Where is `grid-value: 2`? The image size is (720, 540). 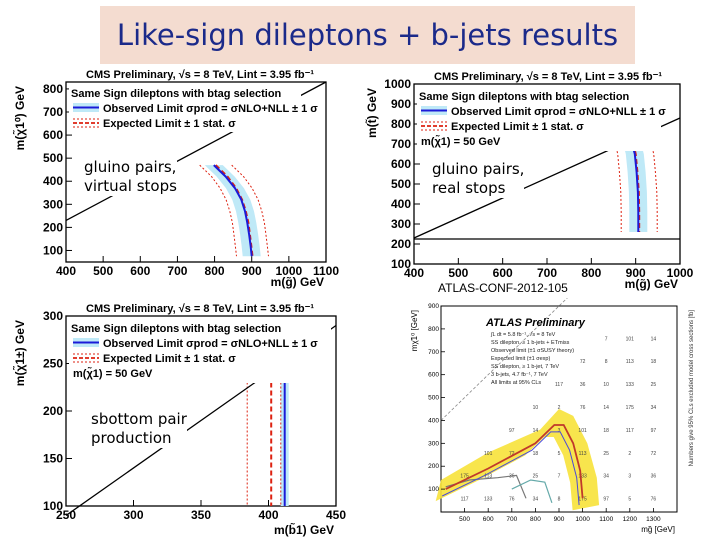
grid-value: 2 is located at coordinates (559, 408).